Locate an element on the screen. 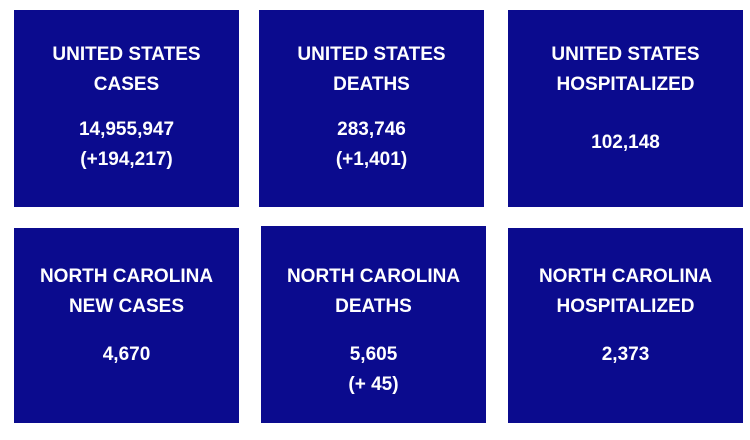 This screenshot has width=750, height=440. tile-title: NEW CASES is located at coordinates (126, 306).